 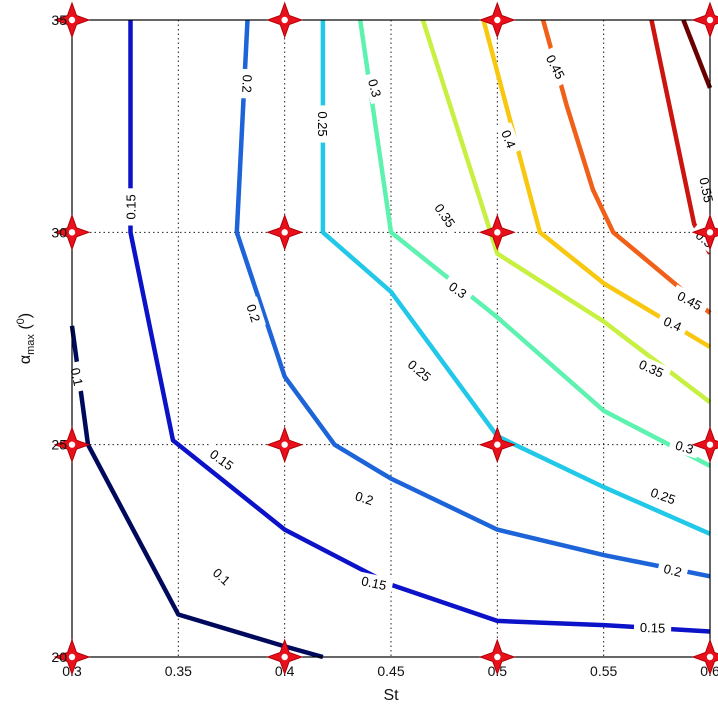 What do you see at coordinates (59, 232) in the screenshot?
I see `y-tick-label: 30` at bounding box center [59, 232].